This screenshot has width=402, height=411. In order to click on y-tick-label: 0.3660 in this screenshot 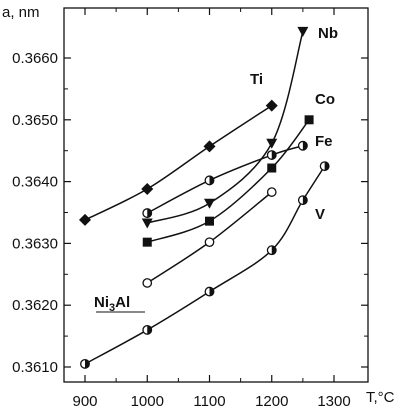, I will do `click(35, 58)`.